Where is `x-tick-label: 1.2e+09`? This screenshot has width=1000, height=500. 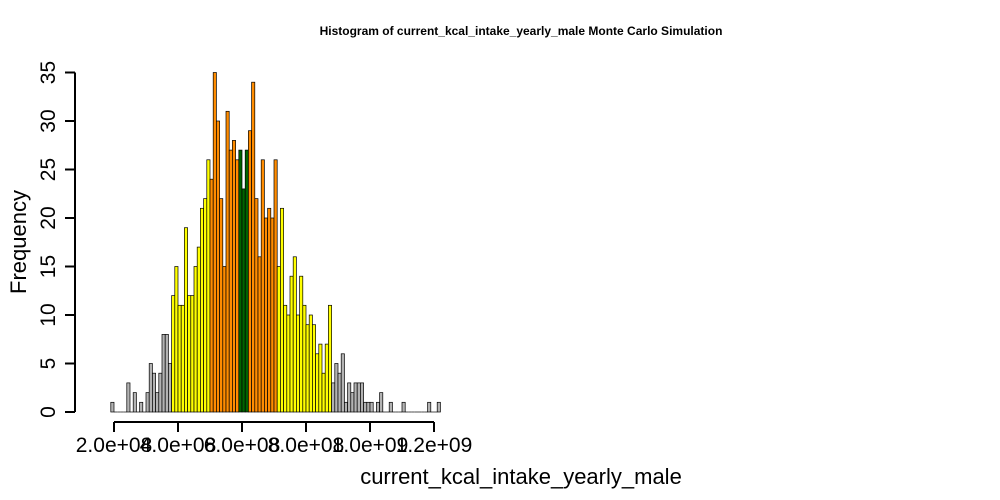 x-tick-label: 1.2e+09 is located at coordinates (434, 445).